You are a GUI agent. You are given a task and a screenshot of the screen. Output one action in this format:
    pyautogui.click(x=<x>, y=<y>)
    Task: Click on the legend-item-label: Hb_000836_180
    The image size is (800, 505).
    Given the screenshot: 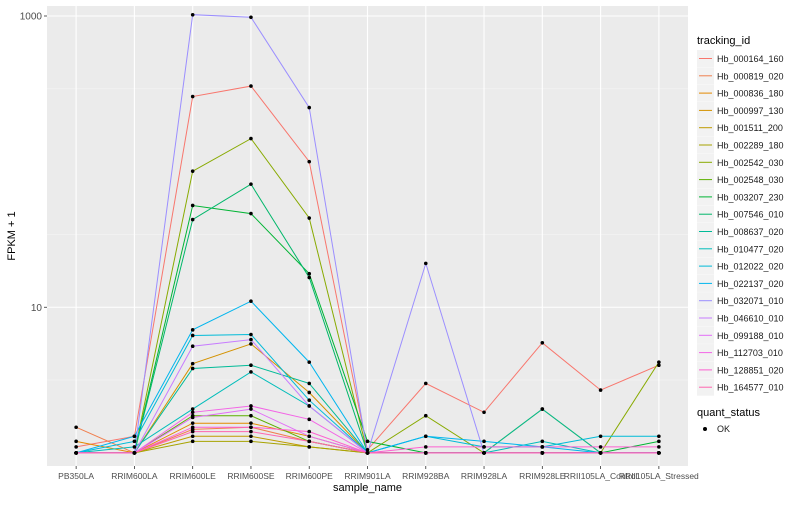 What is the action you would take?
    pyautogui.click(x=750, y=94)
    